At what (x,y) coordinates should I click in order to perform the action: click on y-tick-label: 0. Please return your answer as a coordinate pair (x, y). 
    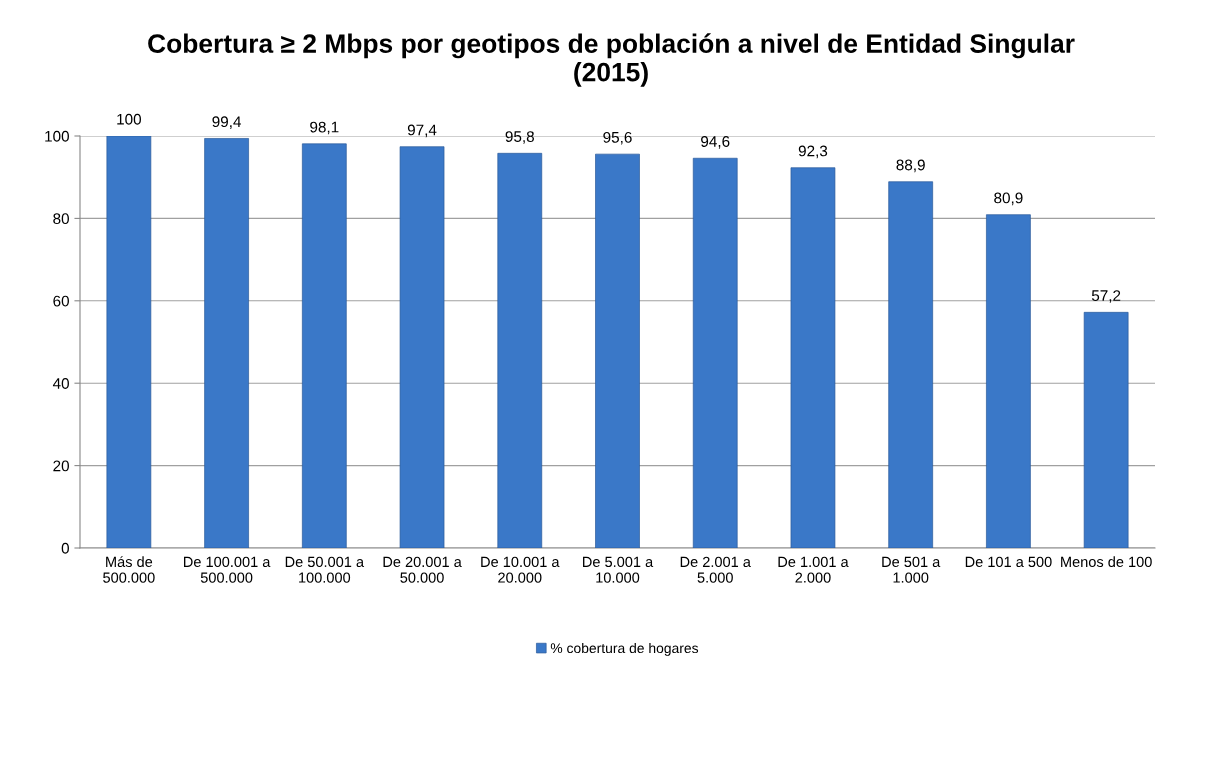
    Looking at the image, I should click on (65, 548).